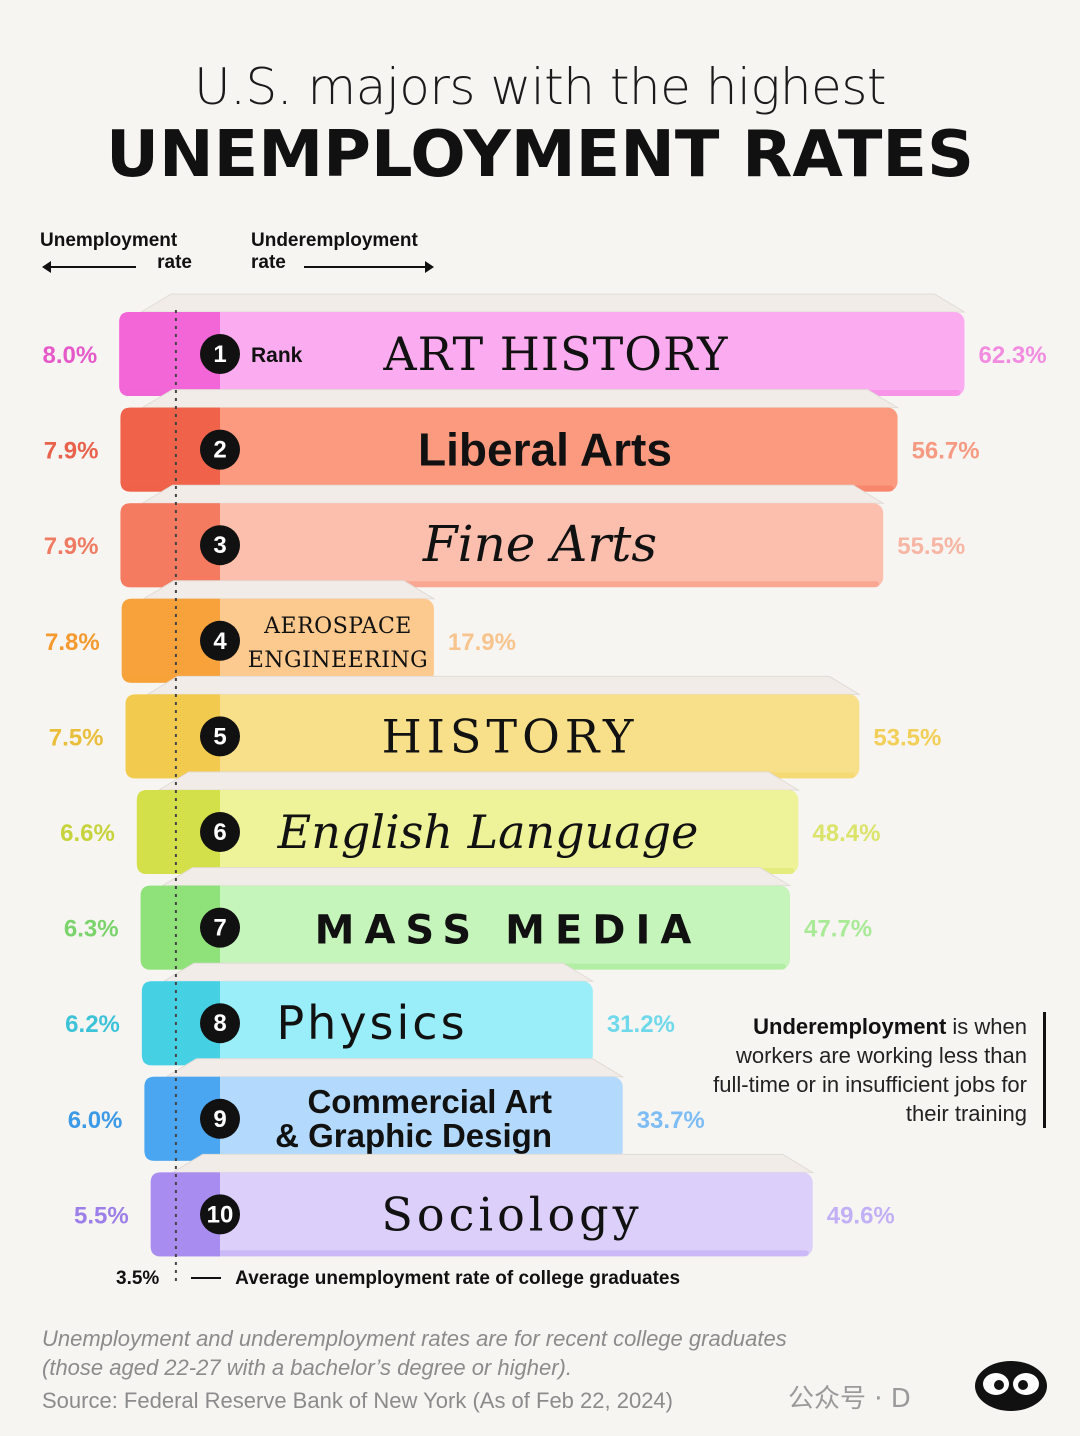  Describe the element at coordinates (205, 1278) in the screenshot. I see `average-arrow` at that location.